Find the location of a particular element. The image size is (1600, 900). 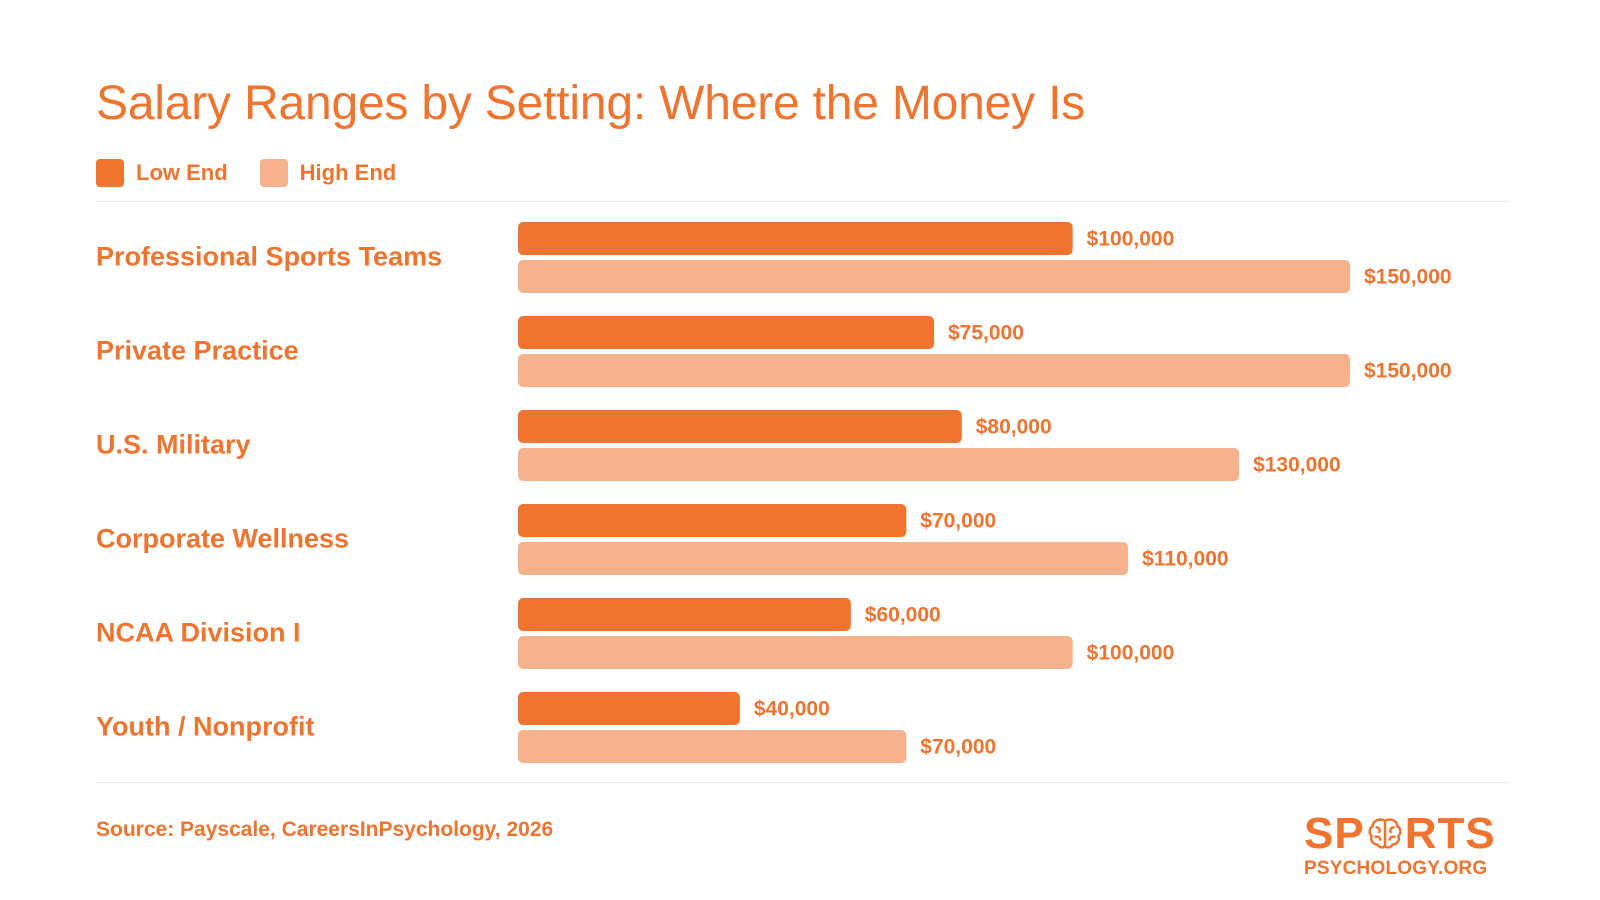

data-label-low: $70,000 is located at coordinates (958, 521).